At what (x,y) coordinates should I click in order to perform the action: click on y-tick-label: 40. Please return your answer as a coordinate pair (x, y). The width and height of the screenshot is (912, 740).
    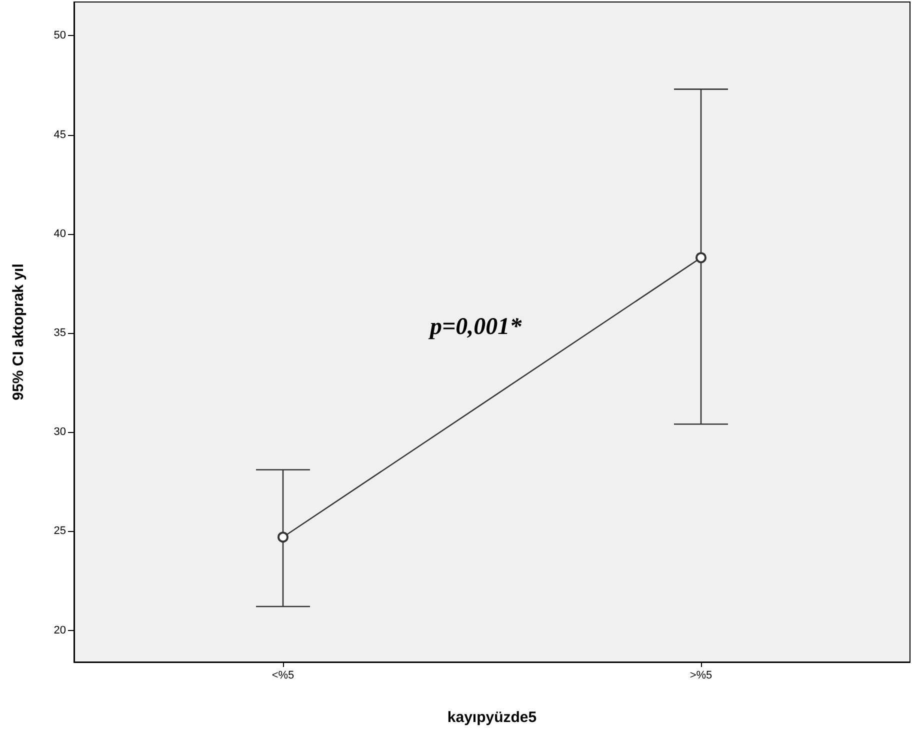
    Looking at the image, I should click on (60, 234).